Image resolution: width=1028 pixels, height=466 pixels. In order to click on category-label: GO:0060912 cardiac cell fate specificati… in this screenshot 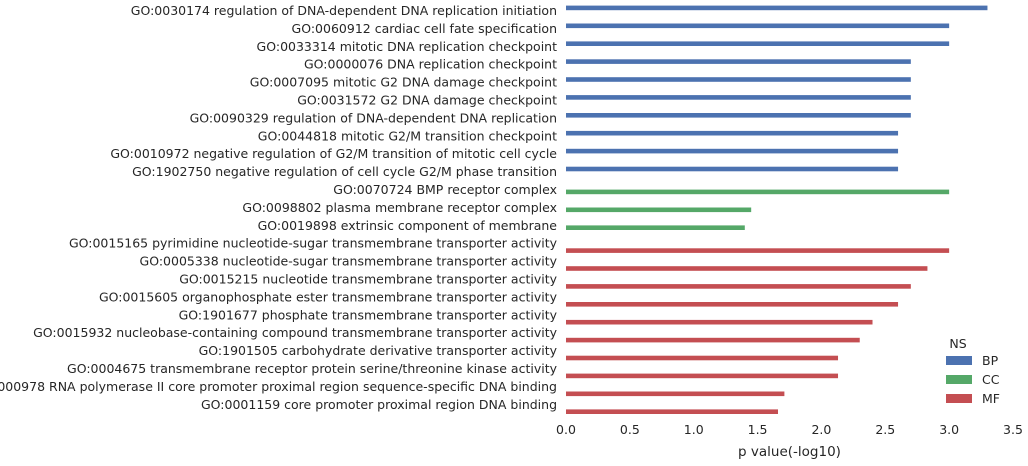, I will do `click(424, 28)`.